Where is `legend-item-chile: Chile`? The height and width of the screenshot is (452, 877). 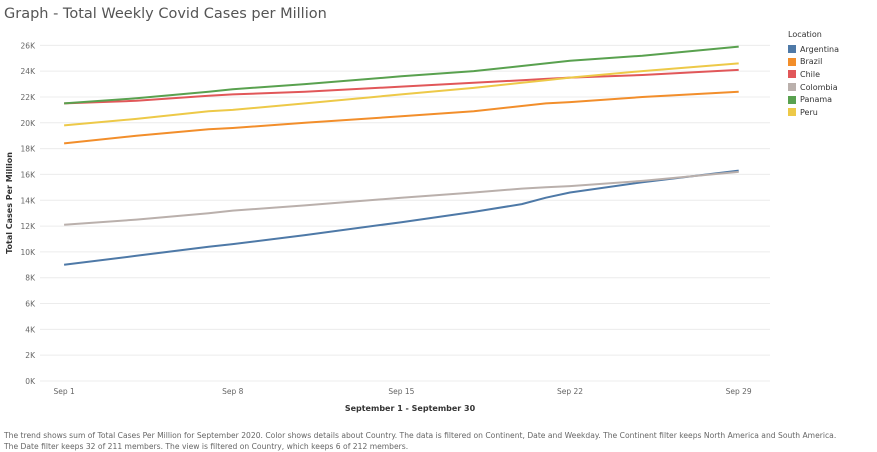
legend-item-chile: Chile is located at coordinates (813, 74).